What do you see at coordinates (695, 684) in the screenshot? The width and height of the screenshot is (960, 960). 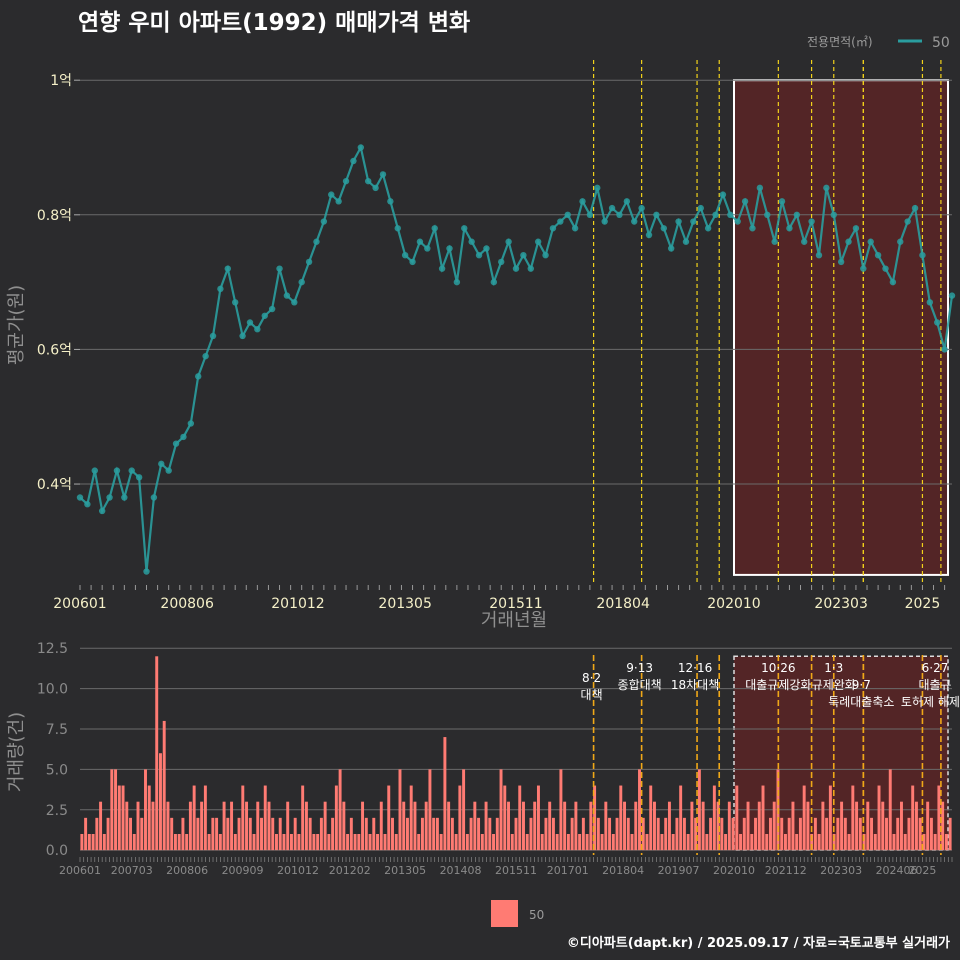 I see `policy-name-label: 18차대책` at bounding box center [695, 684].